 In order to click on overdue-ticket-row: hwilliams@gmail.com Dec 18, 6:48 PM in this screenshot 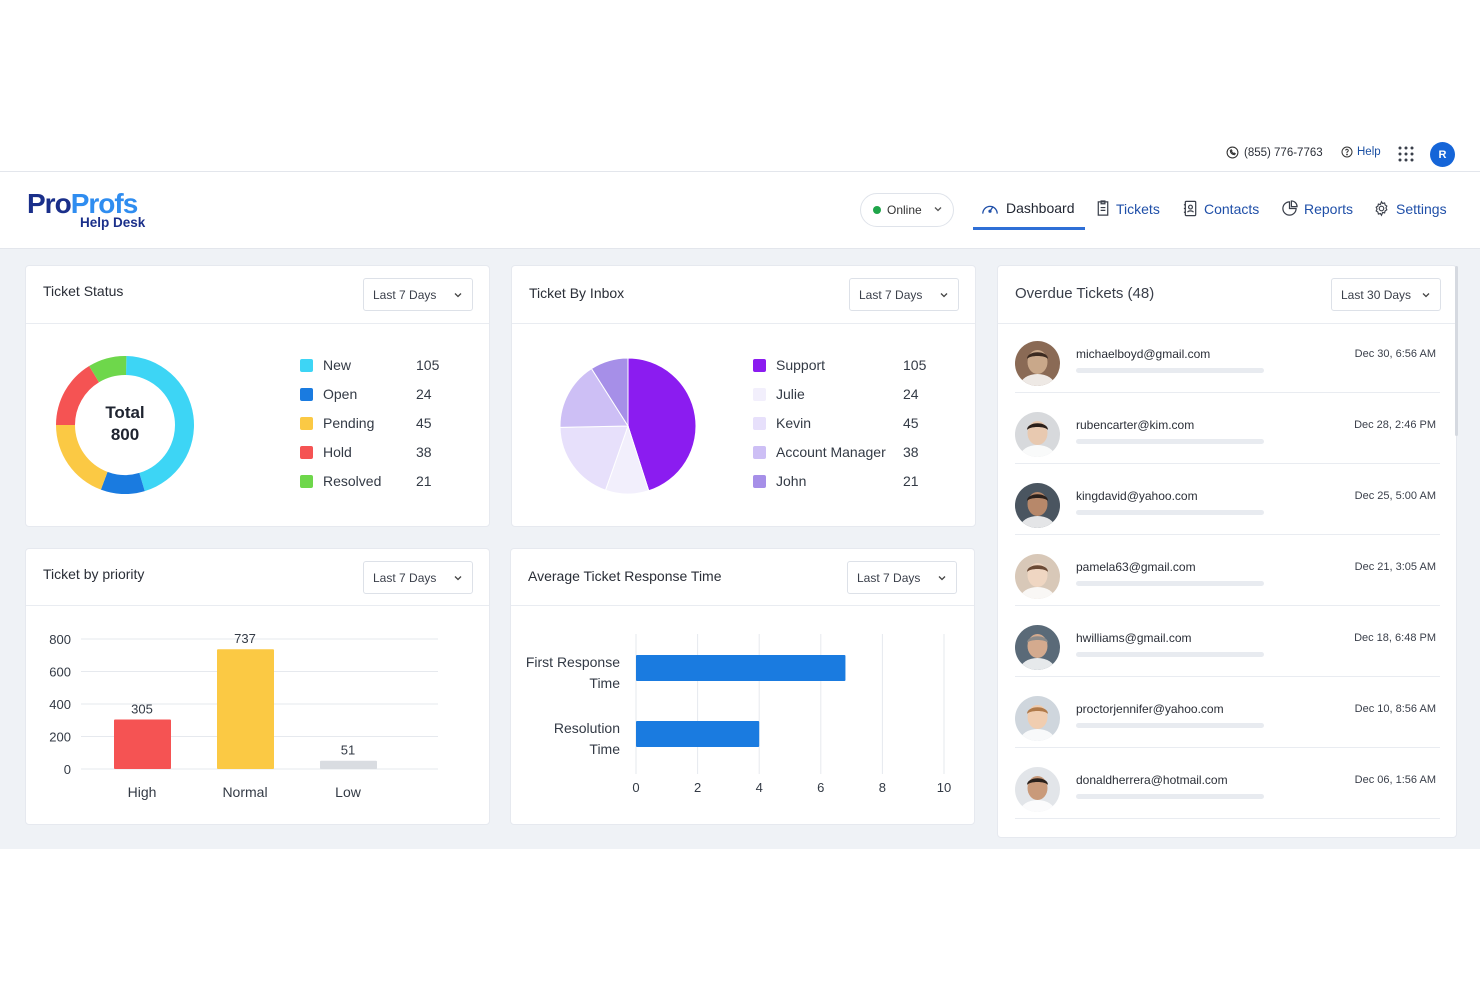, I will do `click(1227, 642)`.